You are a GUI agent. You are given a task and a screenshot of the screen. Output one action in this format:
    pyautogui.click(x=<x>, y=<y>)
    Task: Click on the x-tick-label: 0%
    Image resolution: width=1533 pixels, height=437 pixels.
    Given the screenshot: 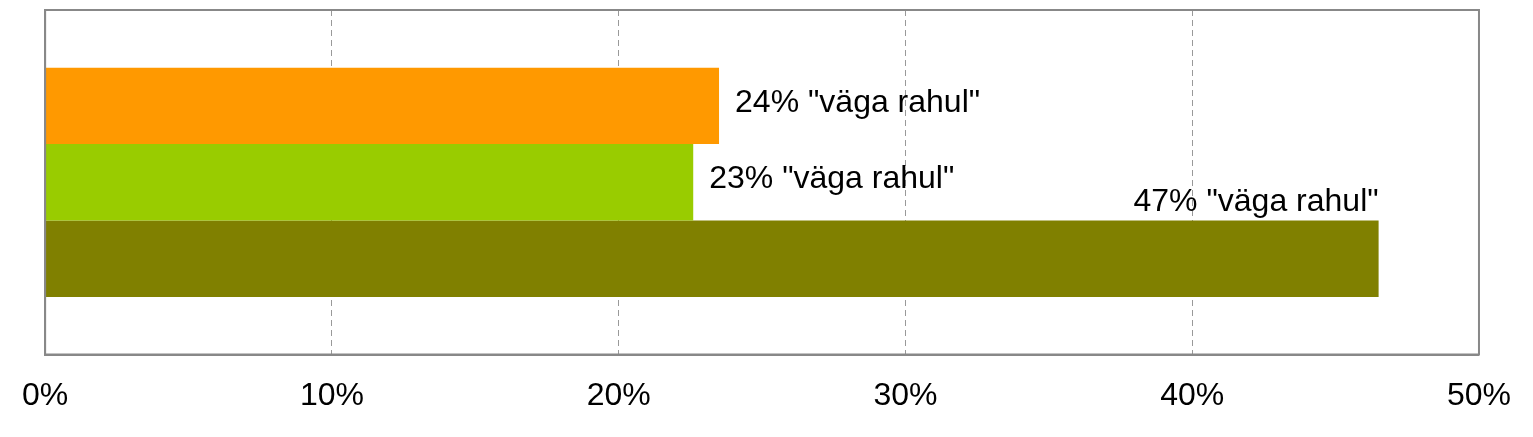 What is the action you would take?
    pyautogui.click(x=45, y=393)
    